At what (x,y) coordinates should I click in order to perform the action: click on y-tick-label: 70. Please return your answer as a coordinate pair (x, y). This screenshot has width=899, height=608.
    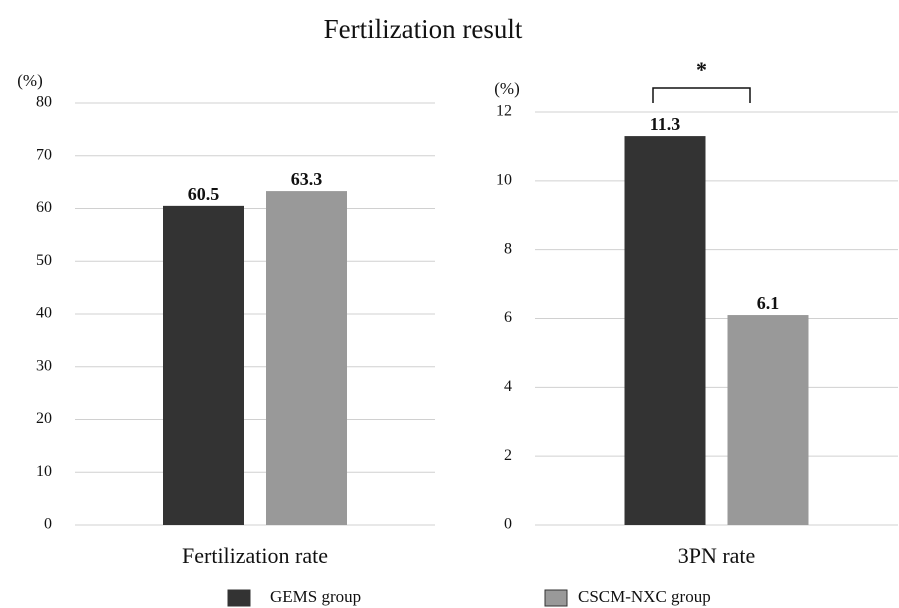
    Looking at the image, I should click on (44, 154).